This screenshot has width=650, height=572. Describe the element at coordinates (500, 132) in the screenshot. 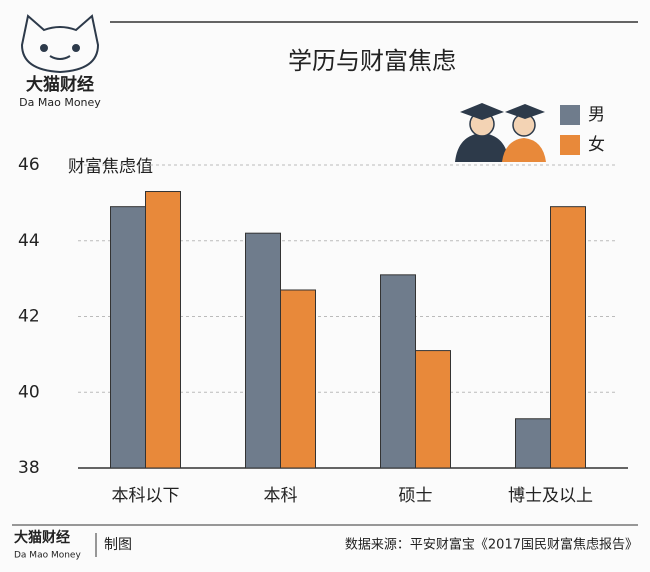

I see `graduates-icon` at that location.